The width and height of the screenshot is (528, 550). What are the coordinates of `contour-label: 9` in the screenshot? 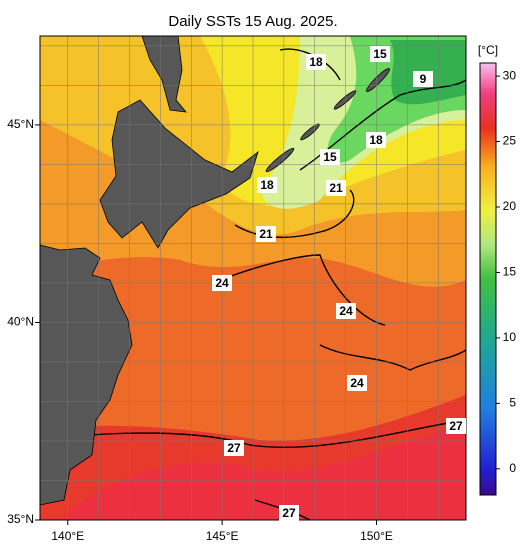 It's located at (423, 79).